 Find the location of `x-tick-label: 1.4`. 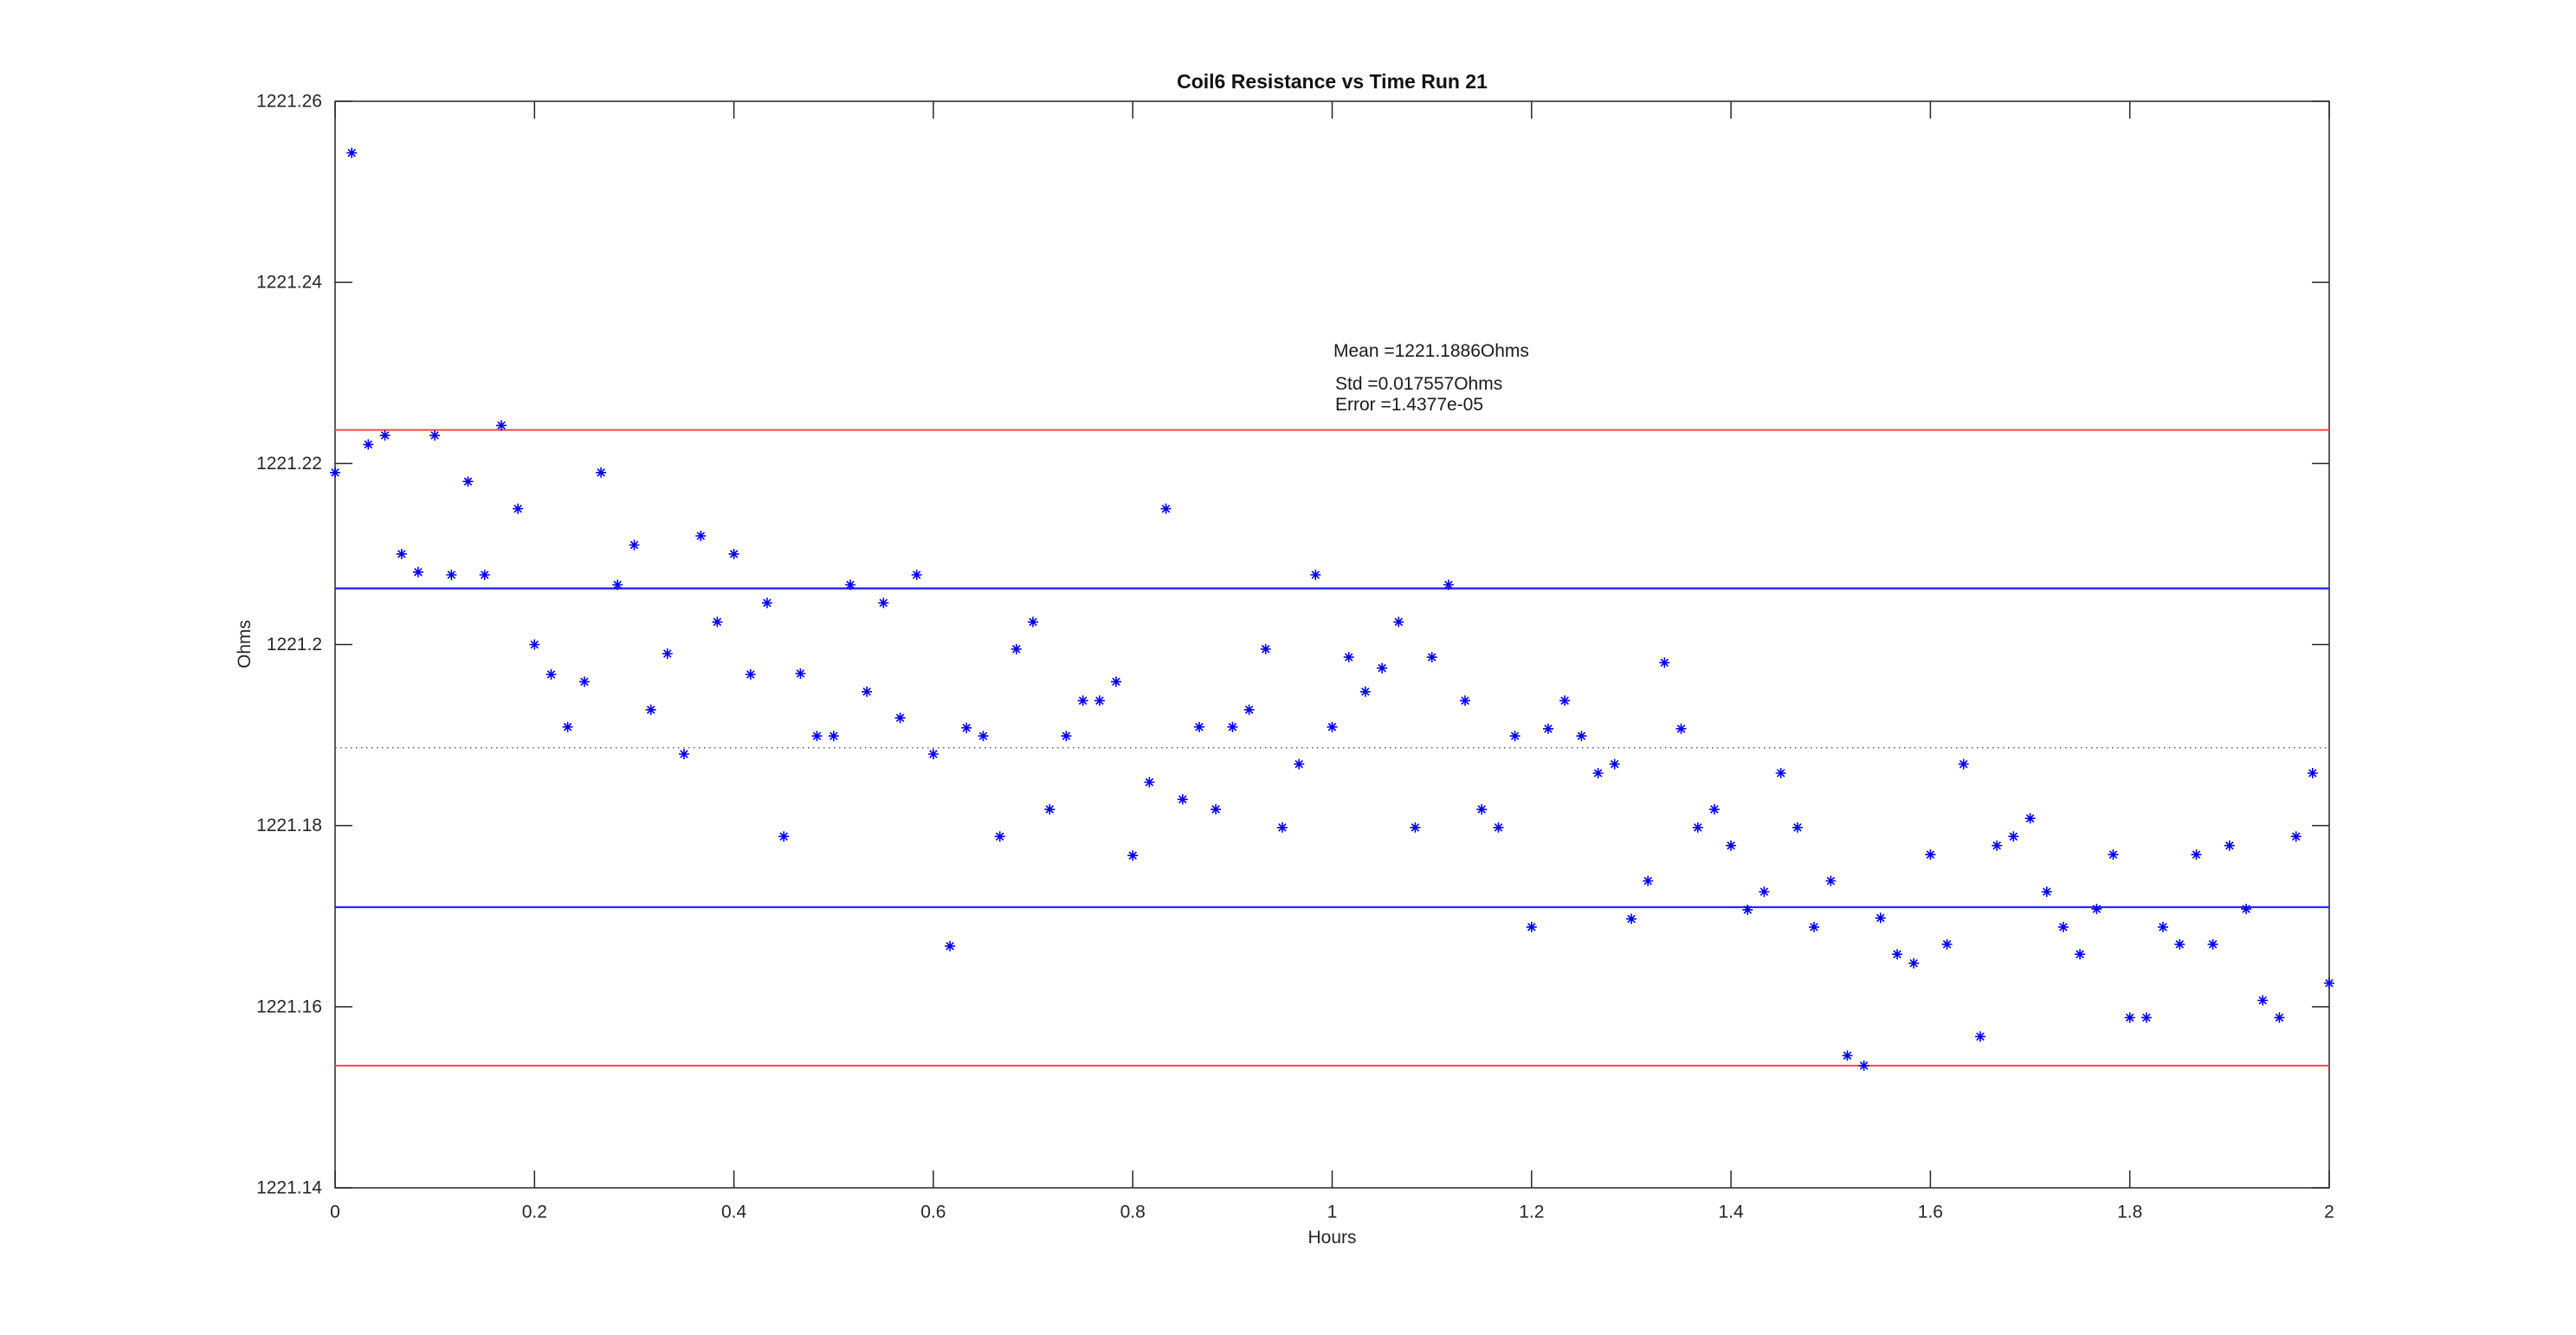

x-tick-label: 1.4 is located at coordinates (1731, 1212).